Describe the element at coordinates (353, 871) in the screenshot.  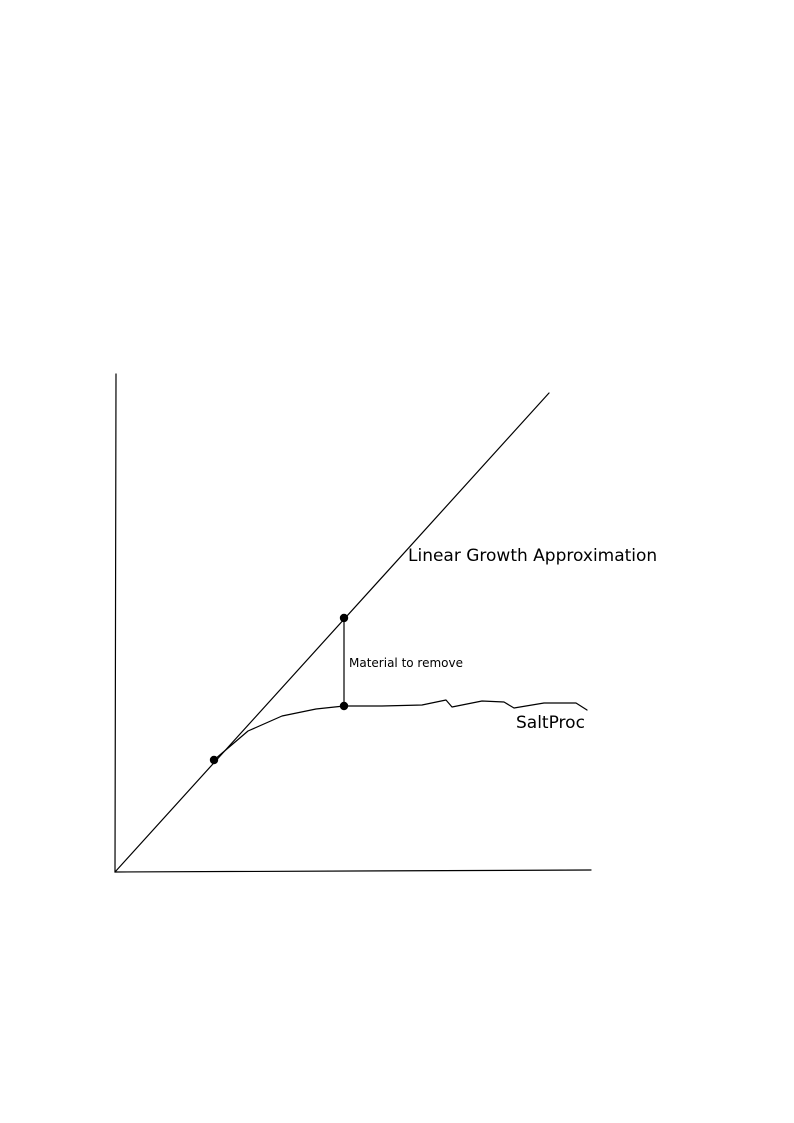
I see `x-axis` at that location.